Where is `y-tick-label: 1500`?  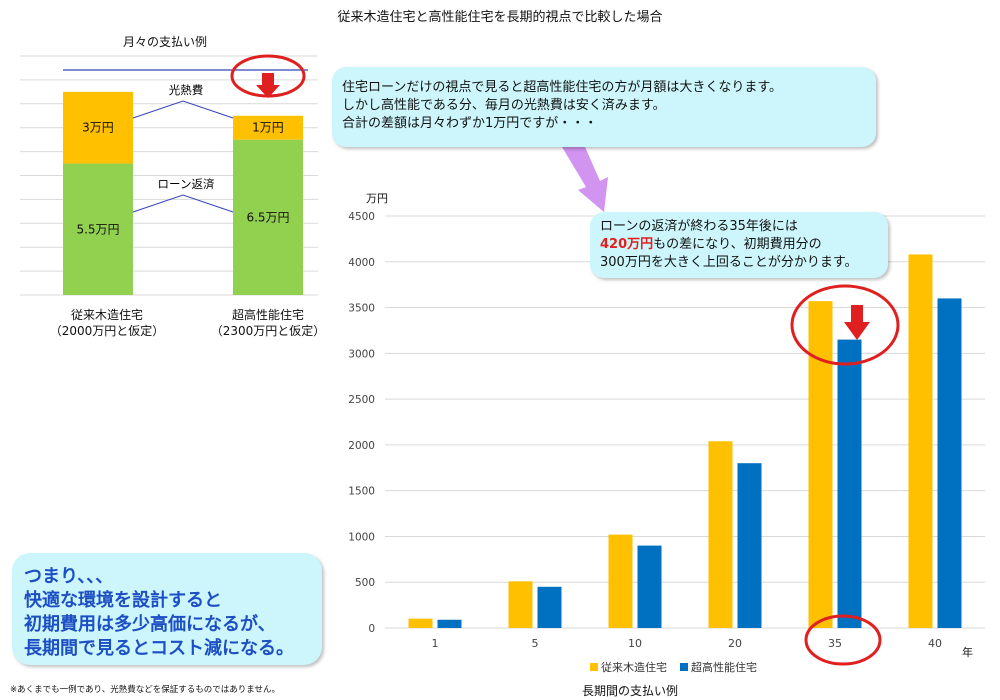 y-tick-label: 1500 is located at coordinates (361, 492).